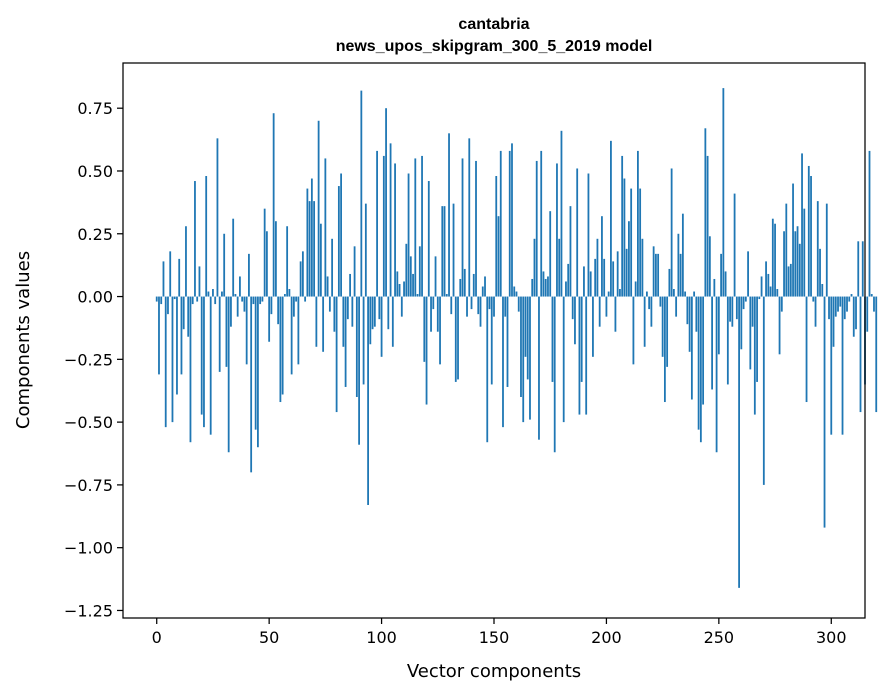 This screenshot has width=880, height=696. Describe the element at coordinates (269, 637) in the screenshot. I see `x-tick-label: 50` at that location.